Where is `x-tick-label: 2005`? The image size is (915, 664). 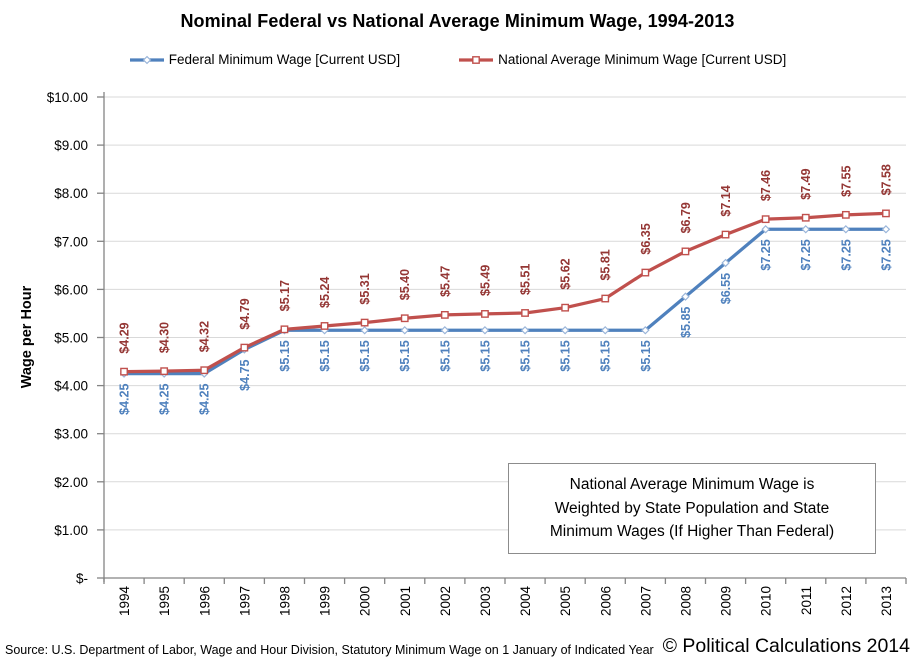
x-tick-label: 2005 is located at coordinates (565, 601).